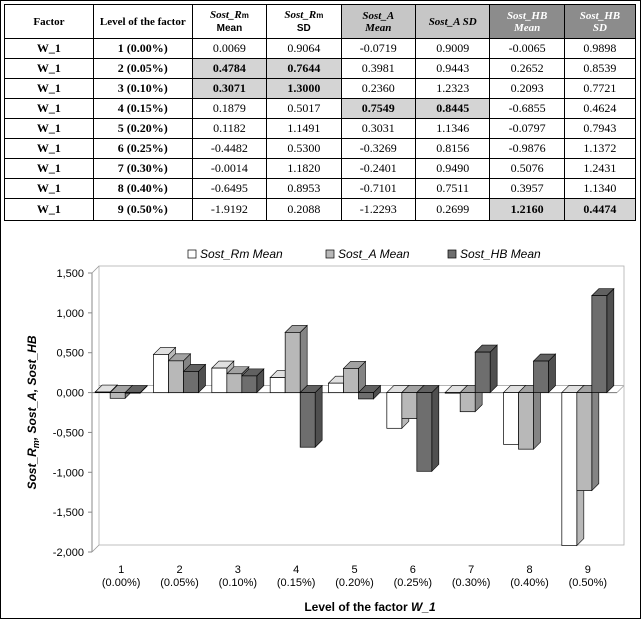 This screenshot has width=641, height=619. I want to click on cell-value: 1.2323, so click(452, 88).